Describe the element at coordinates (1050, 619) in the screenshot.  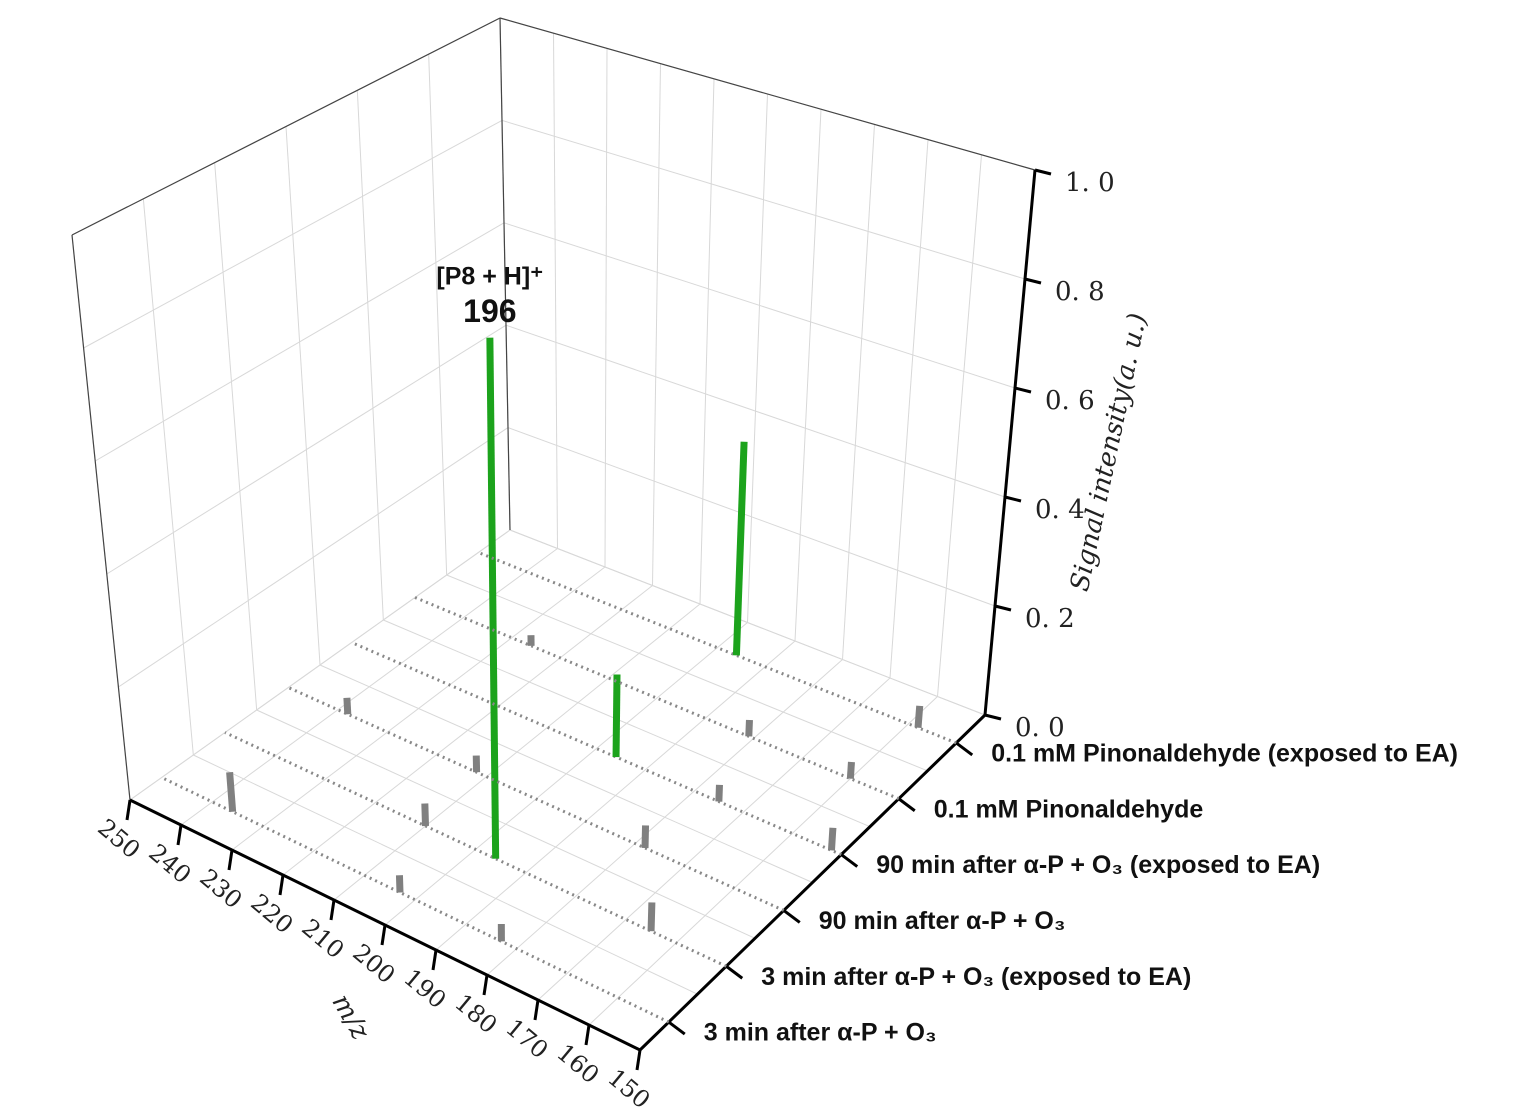
I see `z-tick-label: 0. 2` at that location.